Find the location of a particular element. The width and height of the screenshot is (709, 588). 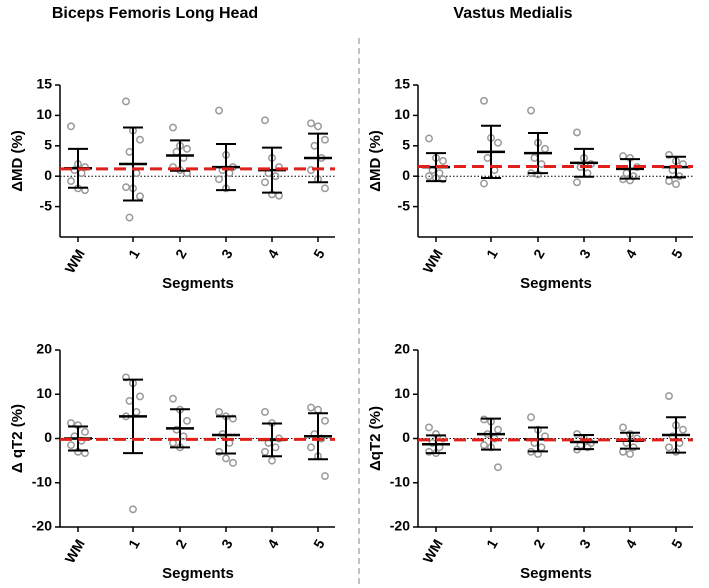

y-axis-label: ΔqT2 (%) is located at coordinates (375, 438).